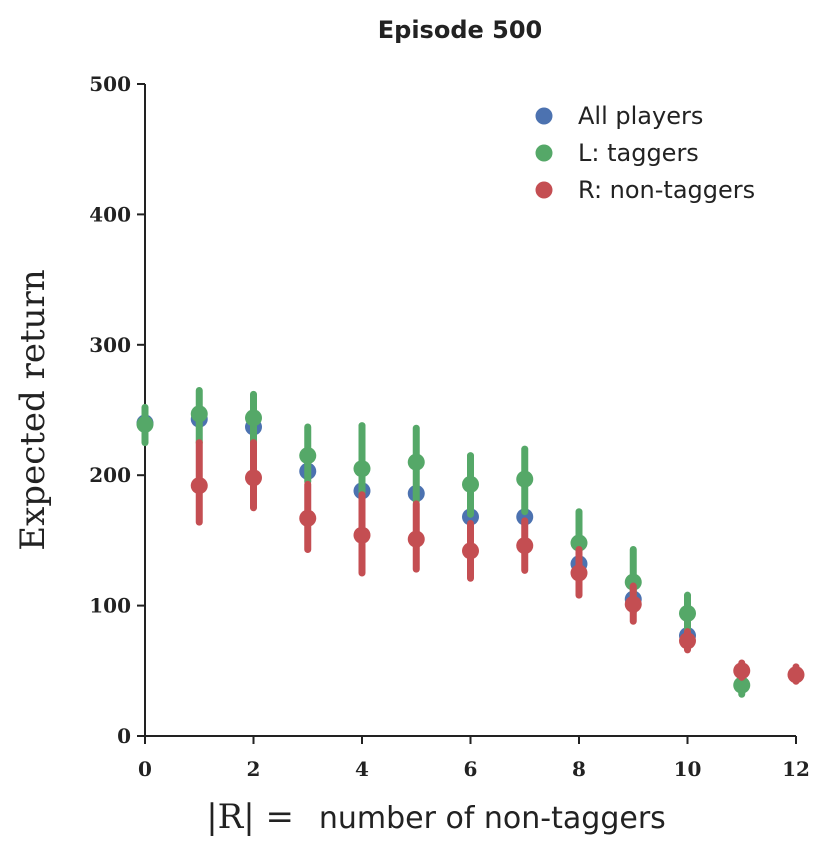 This screenshot has width=830, height=856. I want to click on x-tick-label: 4, so click(362, 769).